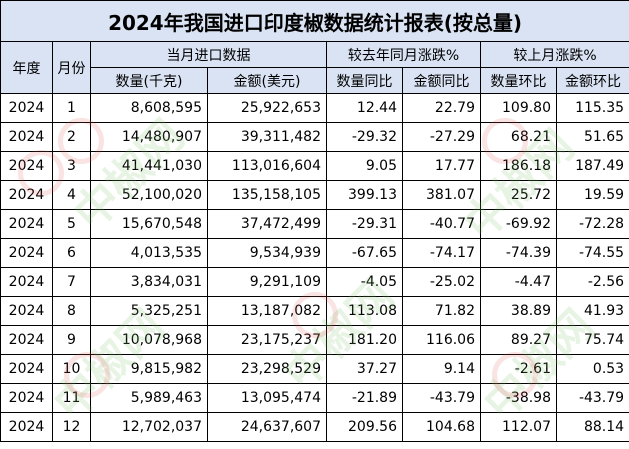 This screenshot has height=449, width=629. I want to click on cell-amt-yoy: 22.79, so click(441, 108).